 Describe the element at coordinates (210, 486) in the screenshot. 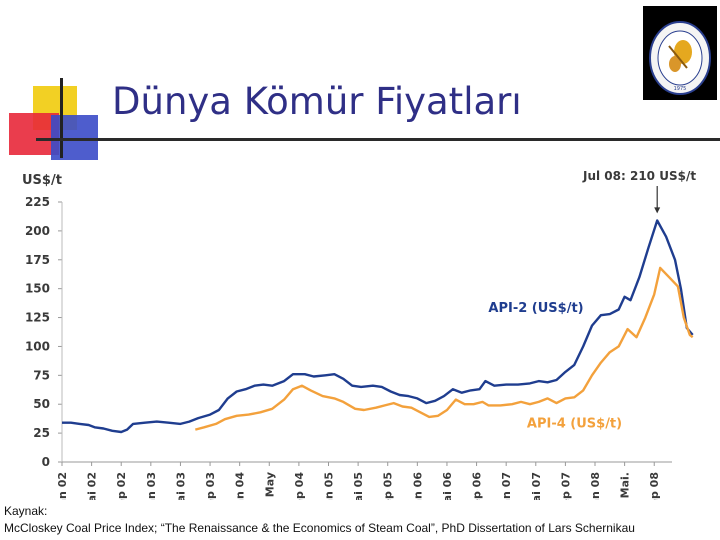

I see `x-tick-label: Sep 03` at that location.